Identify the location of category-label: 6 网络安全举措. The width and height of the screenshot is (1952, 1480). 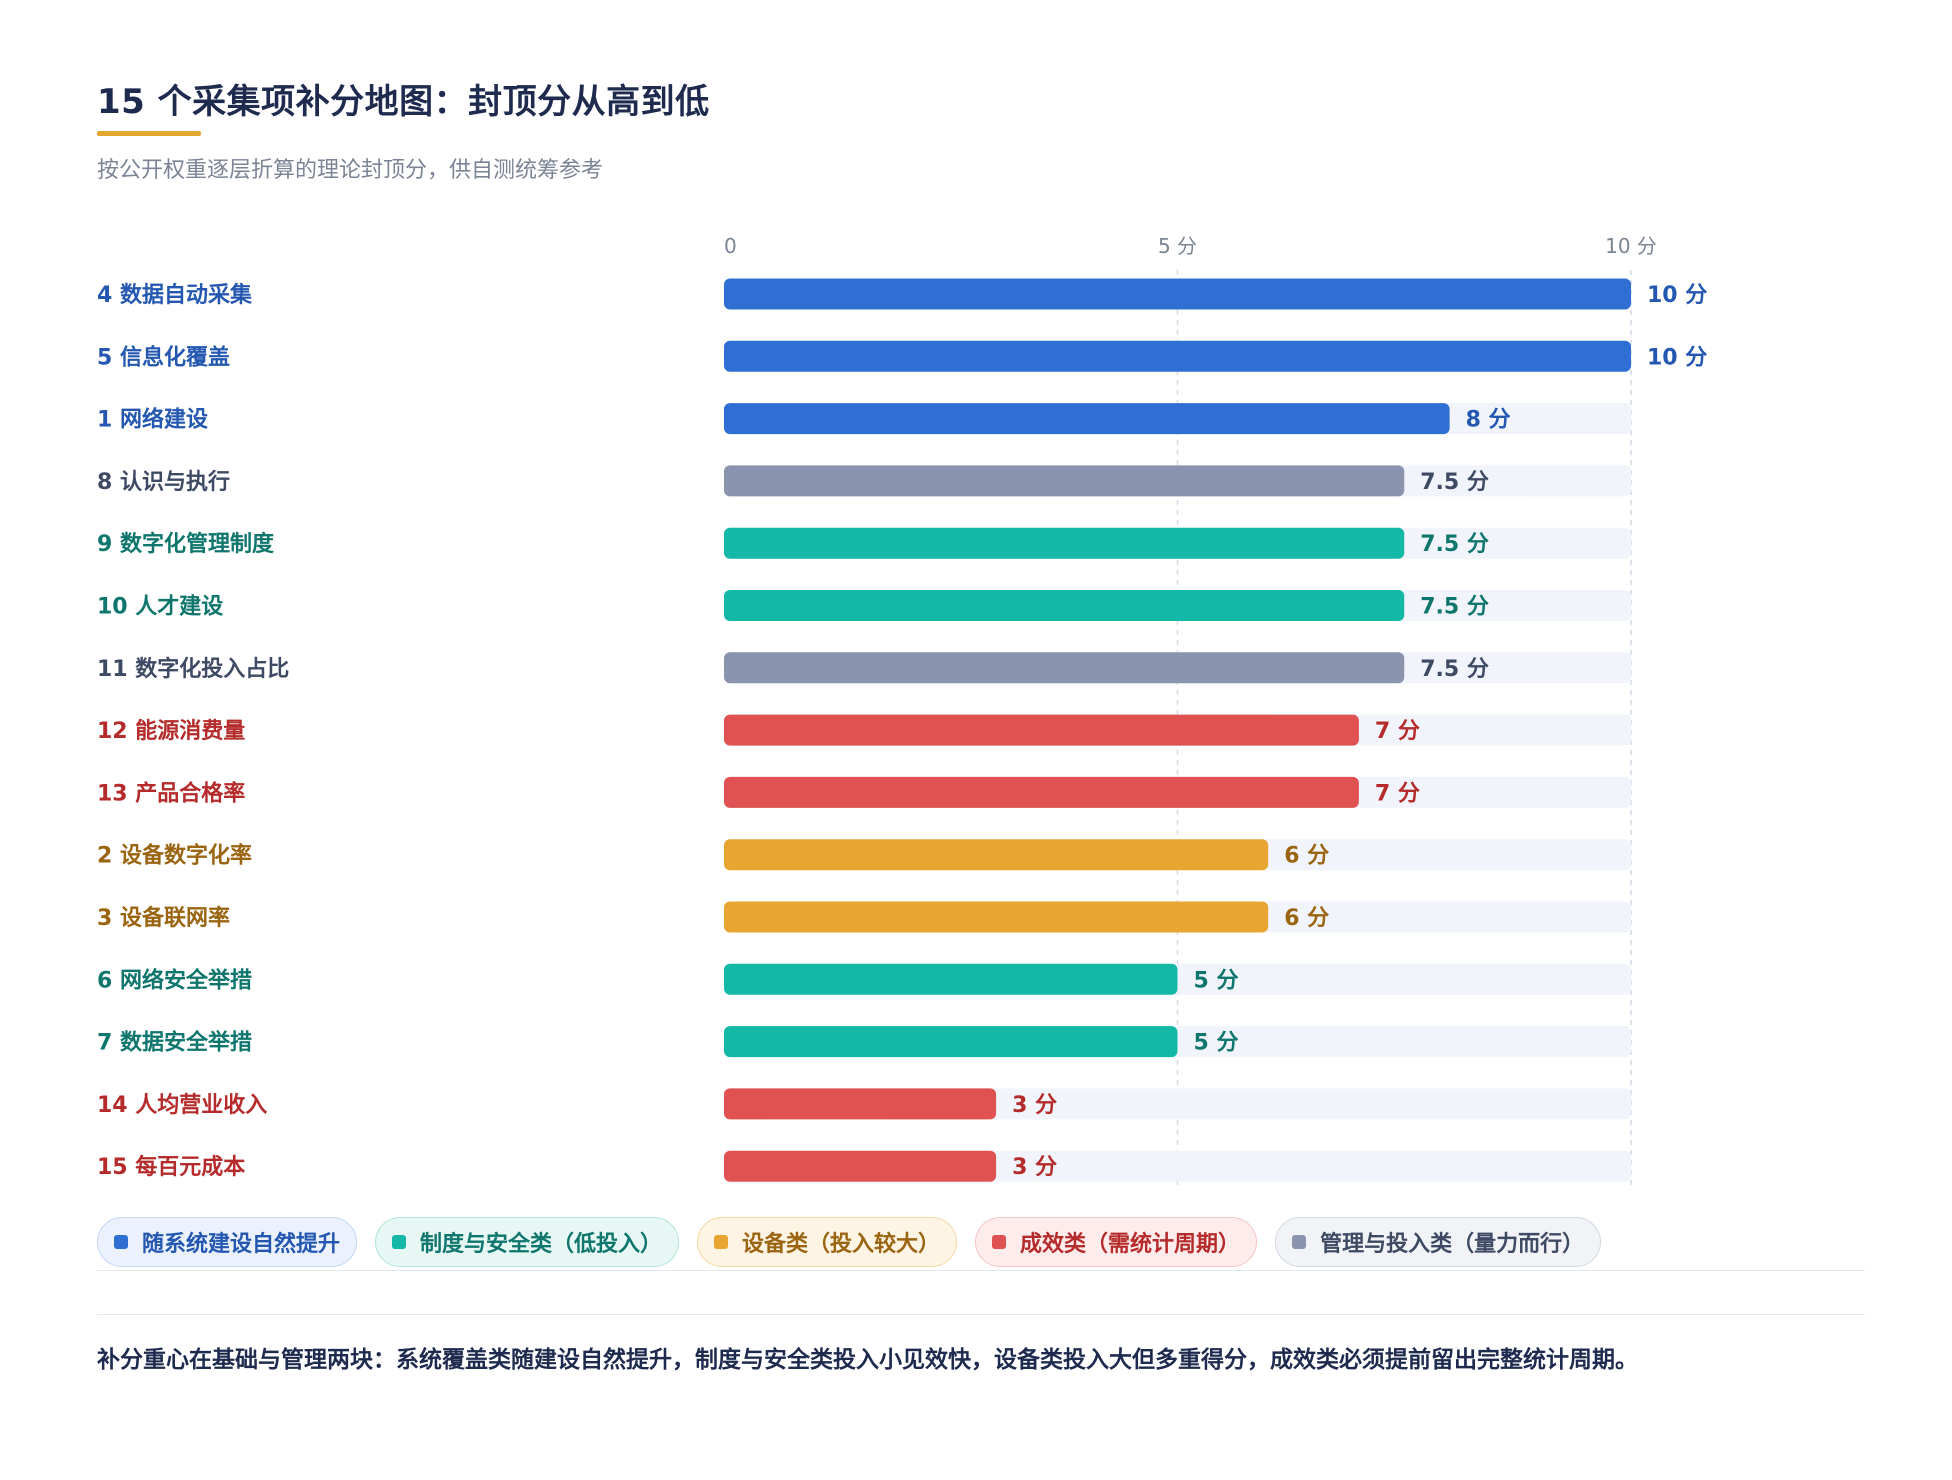
(174, 980).